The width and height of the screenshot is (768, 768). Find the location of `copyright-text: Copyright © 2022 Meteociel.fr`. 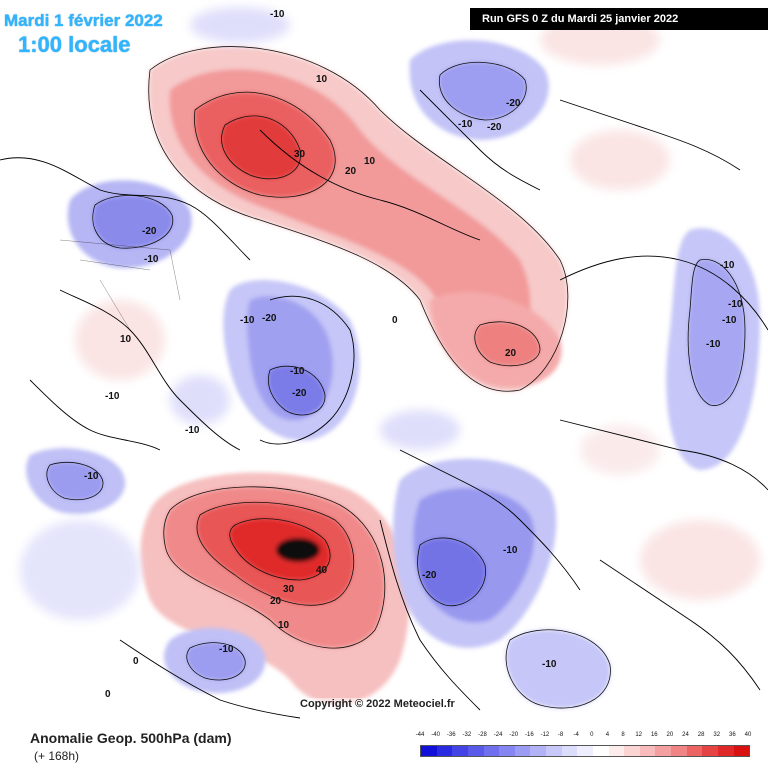

copyright-text: Copyright © 2022 Meteociel.fr is located at coordinates (377, 704).